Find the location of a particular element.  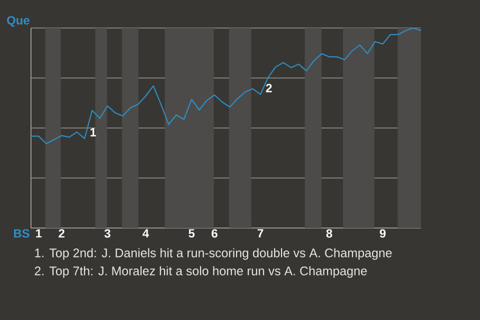

x-tick-label: 2 is located at coordinates (61, 233).